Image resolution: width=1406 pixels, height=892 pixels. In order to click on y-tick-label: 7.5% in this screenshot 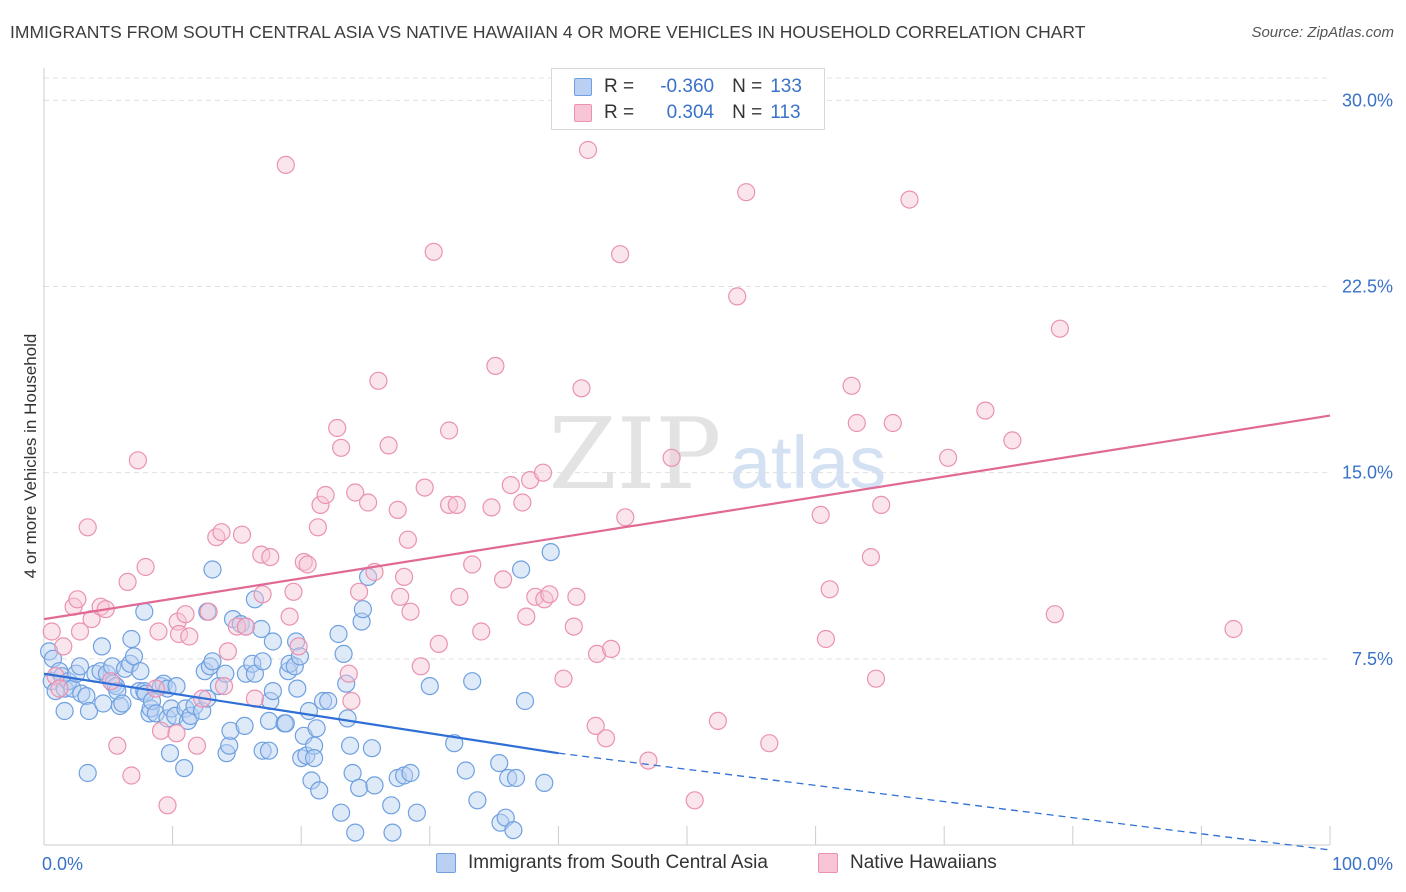, I will do `click(1372, 659)`.